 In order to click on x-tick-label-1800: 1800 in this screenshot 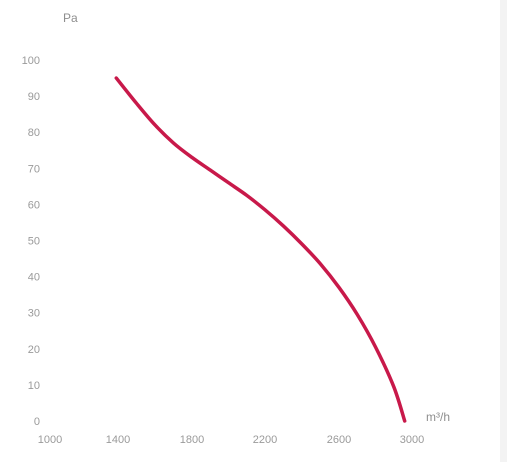, I will do `click(192, 440)`.